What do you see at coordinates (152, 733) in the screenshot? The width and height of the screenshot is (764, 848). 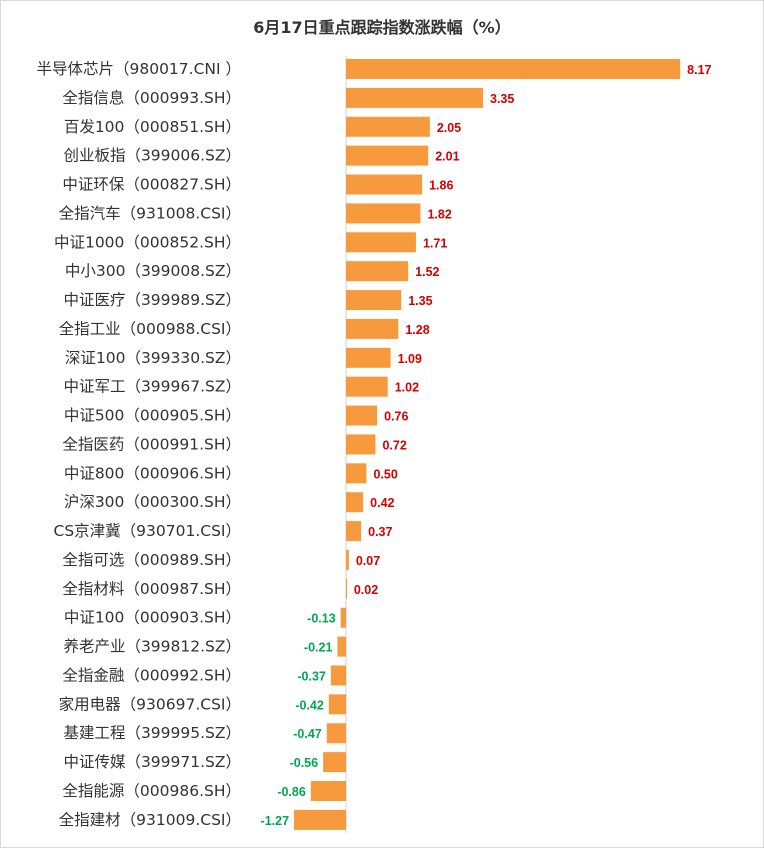 I see `category-label: 基建工程（399995.SZ）` at bounding box center [152, 733].